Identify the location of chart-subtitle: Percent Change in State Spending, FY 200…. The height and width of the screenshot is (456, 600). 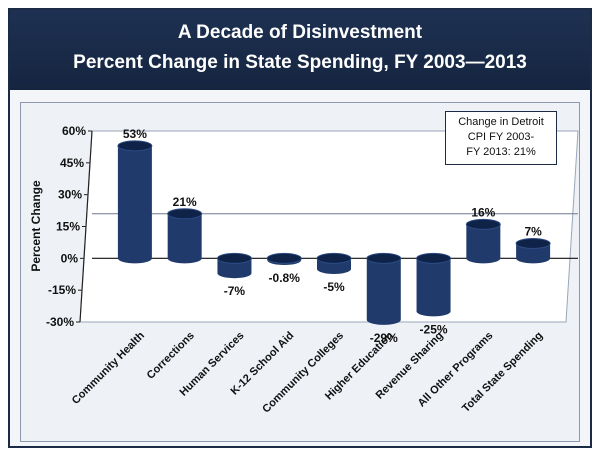
(300, 62).